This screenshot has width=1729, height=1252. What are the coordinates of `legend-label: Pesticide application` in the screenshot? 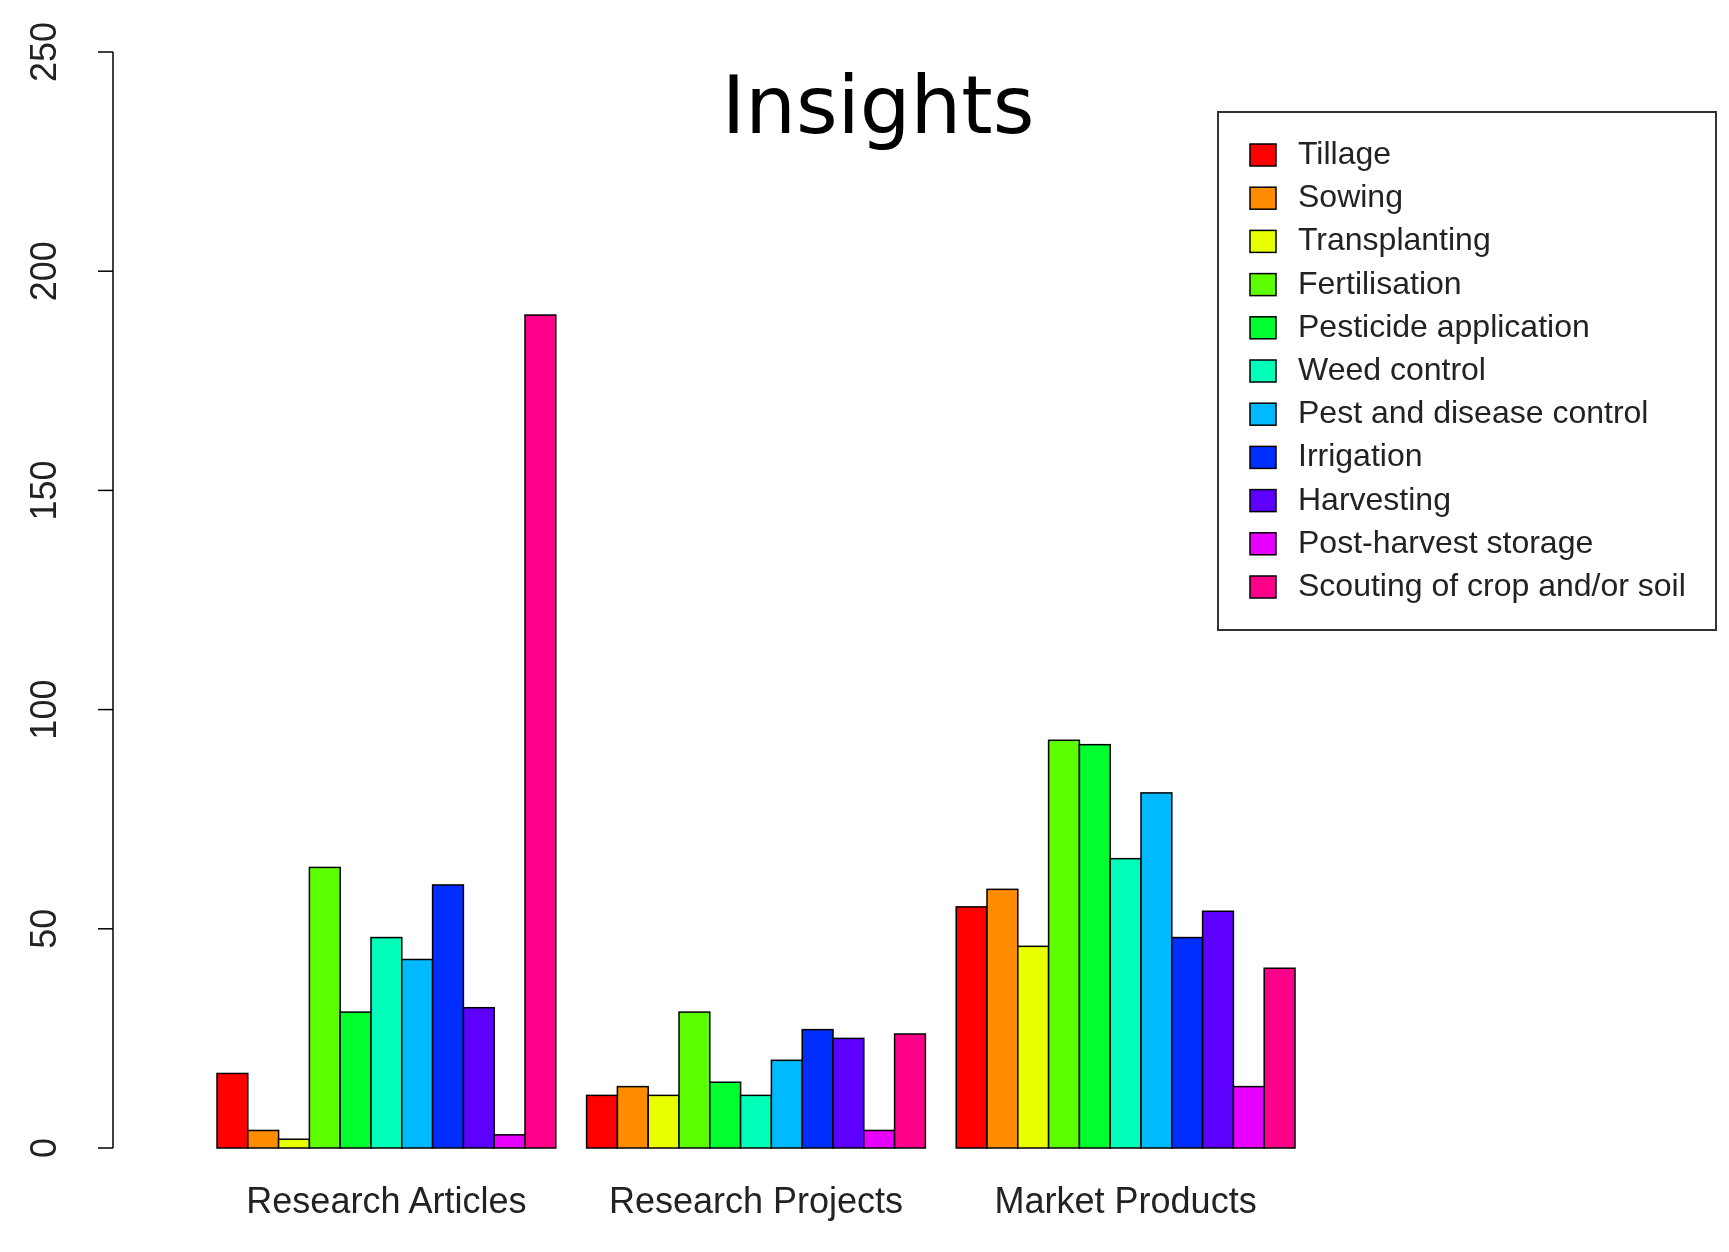 It's located at (1444, 325).